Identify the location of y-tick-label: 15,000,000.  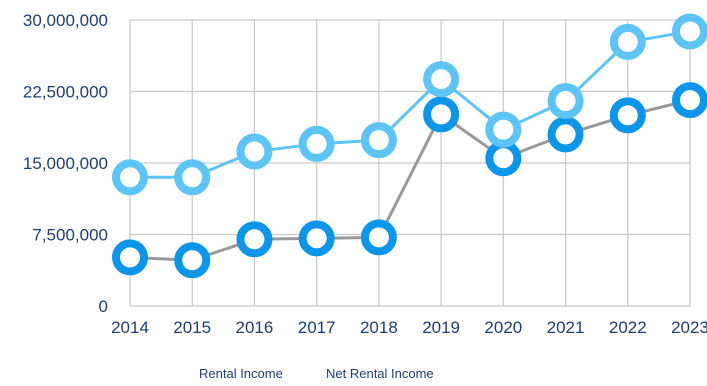
(65, 163).